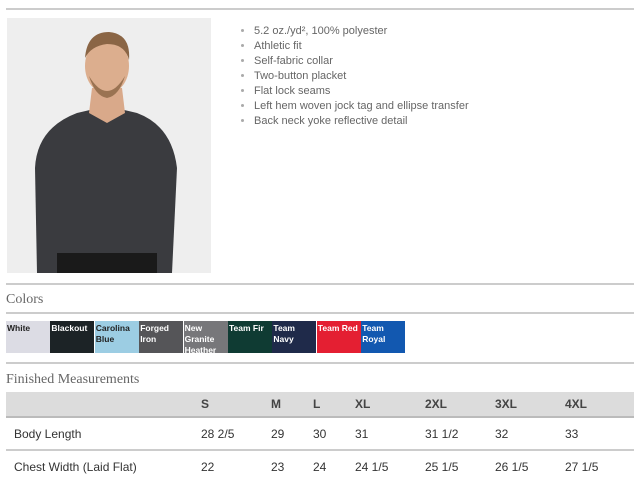  What do you see at coordinates (361, 61) in the screenshot?
I see `feature-item: Self-fabric collar` at bounding box center [361, 61].